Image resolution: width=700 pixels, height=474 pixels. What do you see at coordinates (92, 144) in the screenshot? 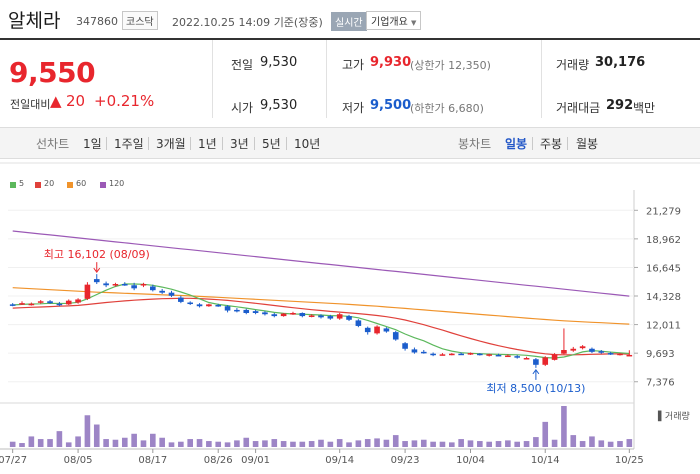
I see `tab-1d: 1일` at bounding box center [92, 144].